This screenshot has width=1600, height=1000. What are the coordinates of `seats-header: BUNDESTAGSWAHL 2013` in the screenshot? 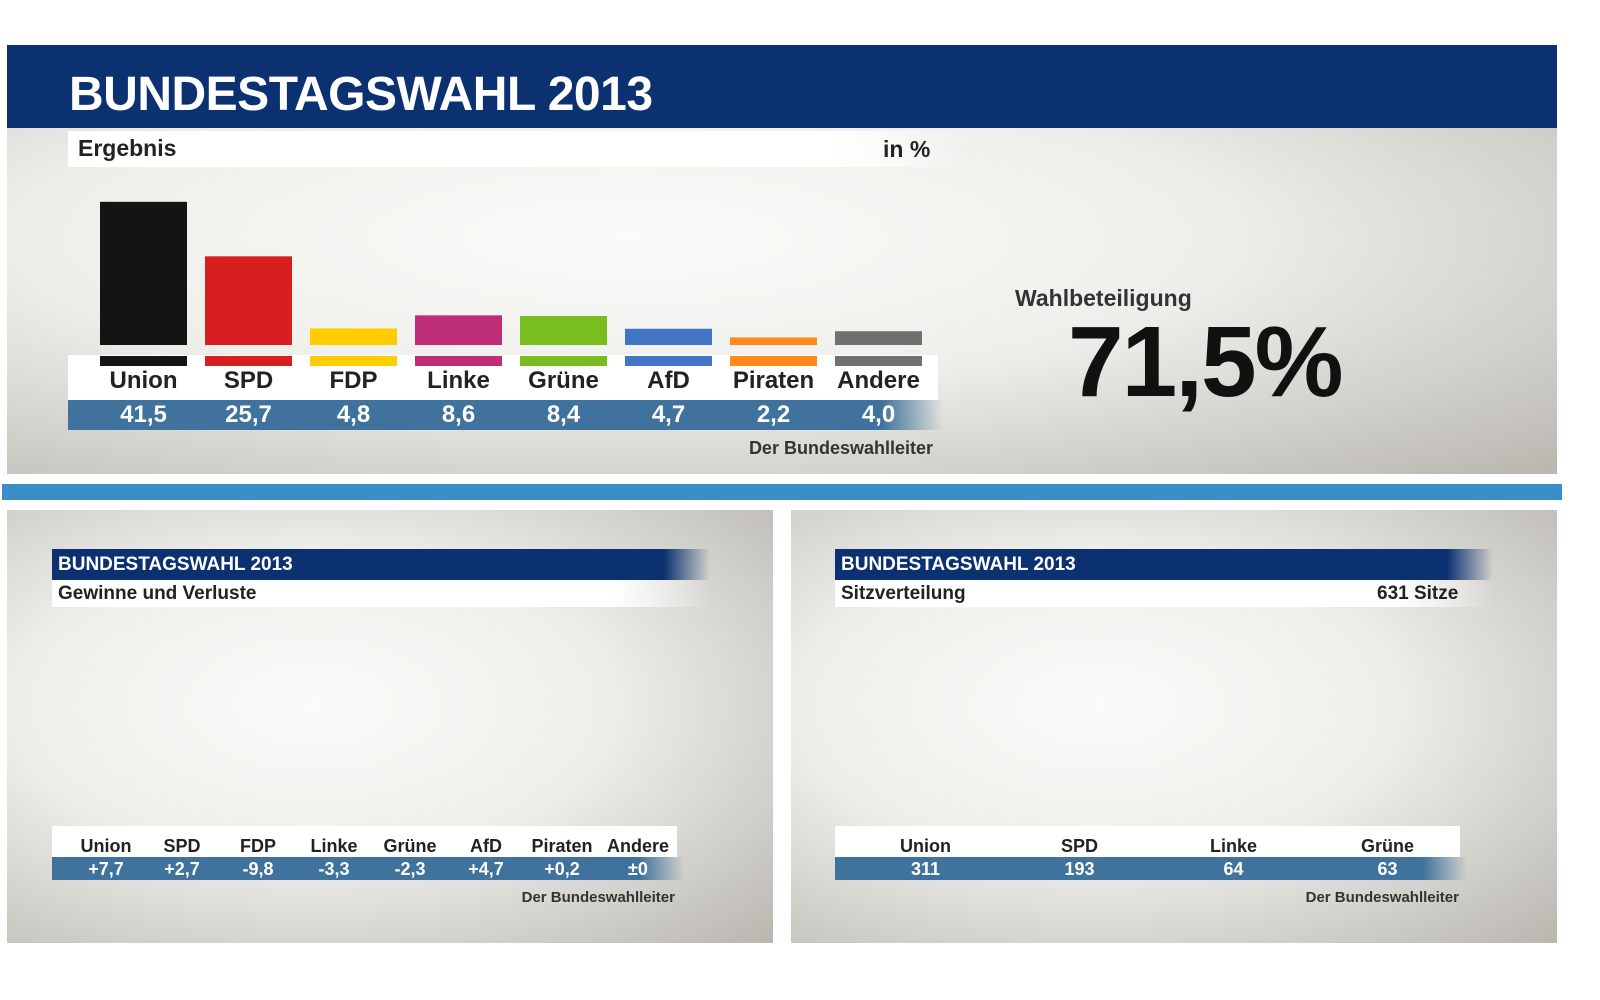 It's located at (1164, 564).